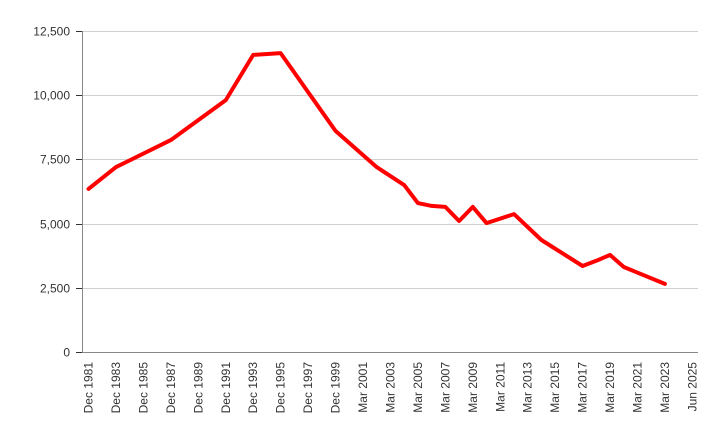 The width and height of the screenshot is (720, 446). What do you see at coordinates (692, 387) in the screenshot?
I see `x-tick-label: Jun 2025` at bounding box center [692, 387].